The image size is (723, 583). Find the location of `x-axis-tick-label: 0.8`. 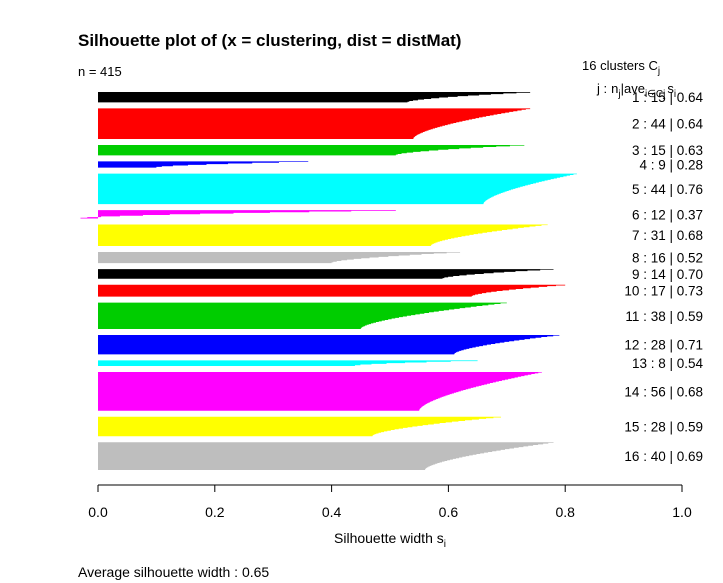

x-axis-tick-label: 0.8 is located at coordinates (565, 512).